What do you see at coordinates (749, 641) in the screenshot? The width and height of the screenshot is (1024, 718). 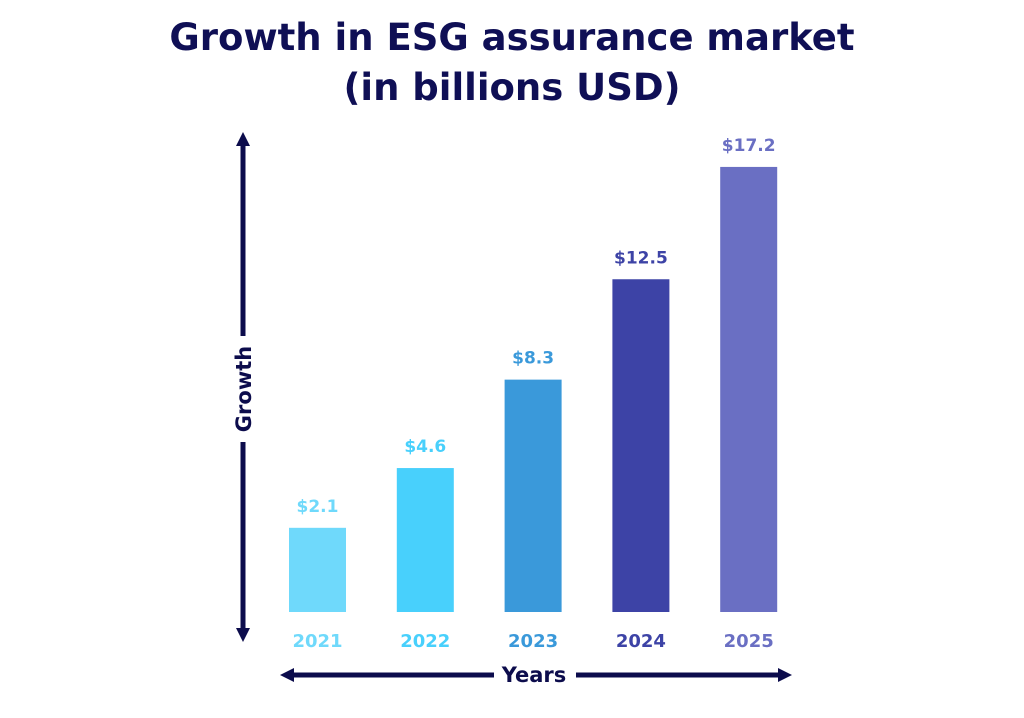 I see `x-tick-label-2025: 2025` at bounding box center [749, 641].